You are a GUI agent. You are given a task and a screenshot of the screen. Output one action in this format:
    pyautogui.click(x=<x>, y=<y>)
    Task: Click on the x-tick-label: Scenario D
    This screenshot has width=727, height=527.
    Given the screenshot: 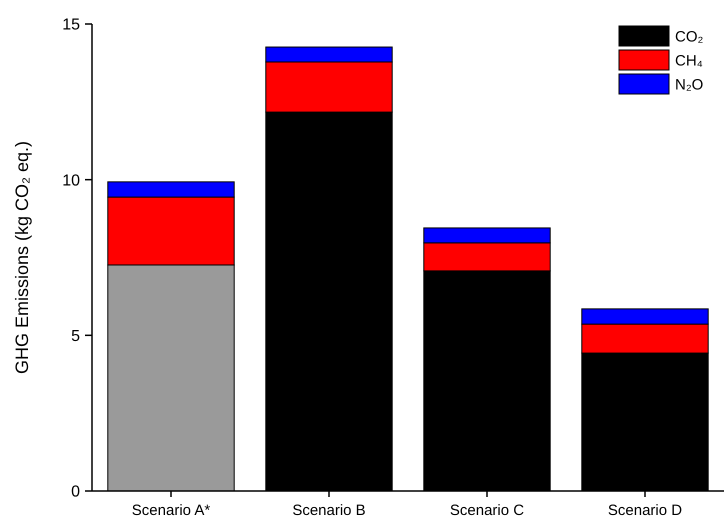 What is the action you would take?
    pyautogui.click(x=645, y=510)
    